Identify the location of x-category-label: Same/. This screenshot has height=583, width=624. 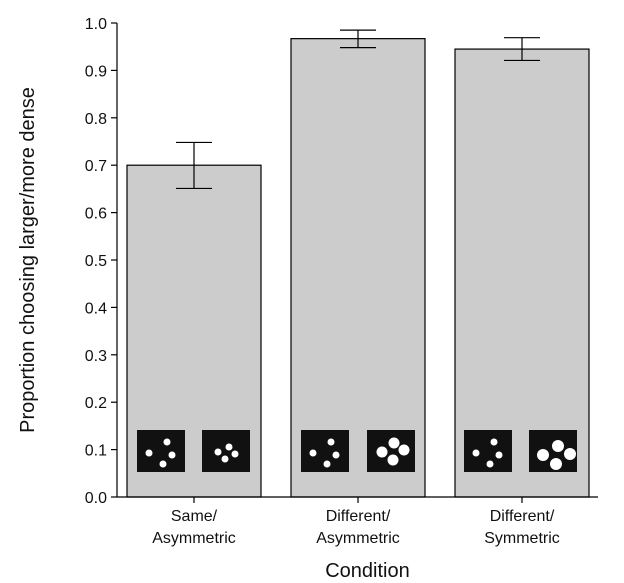
(194, 516).